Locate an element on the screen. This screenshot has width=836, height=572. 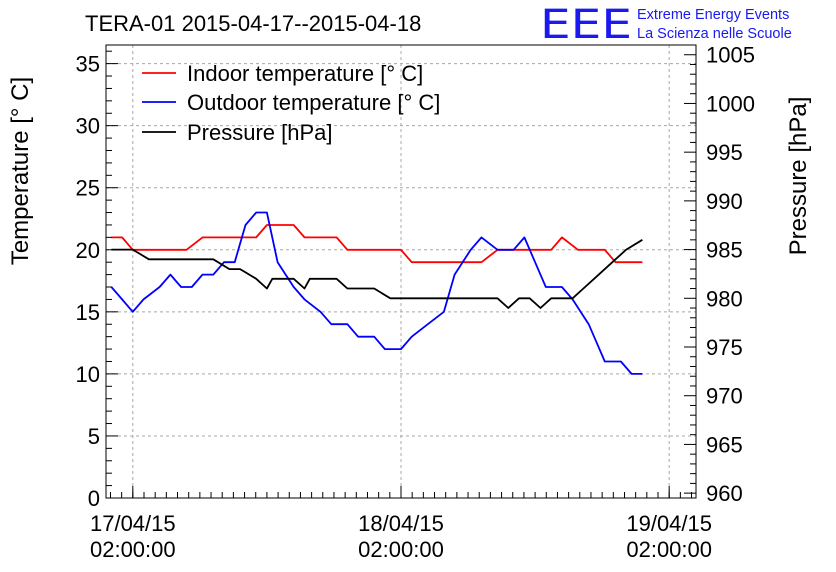
y2-tick-label: 990 is located at coordinates (724, 201).